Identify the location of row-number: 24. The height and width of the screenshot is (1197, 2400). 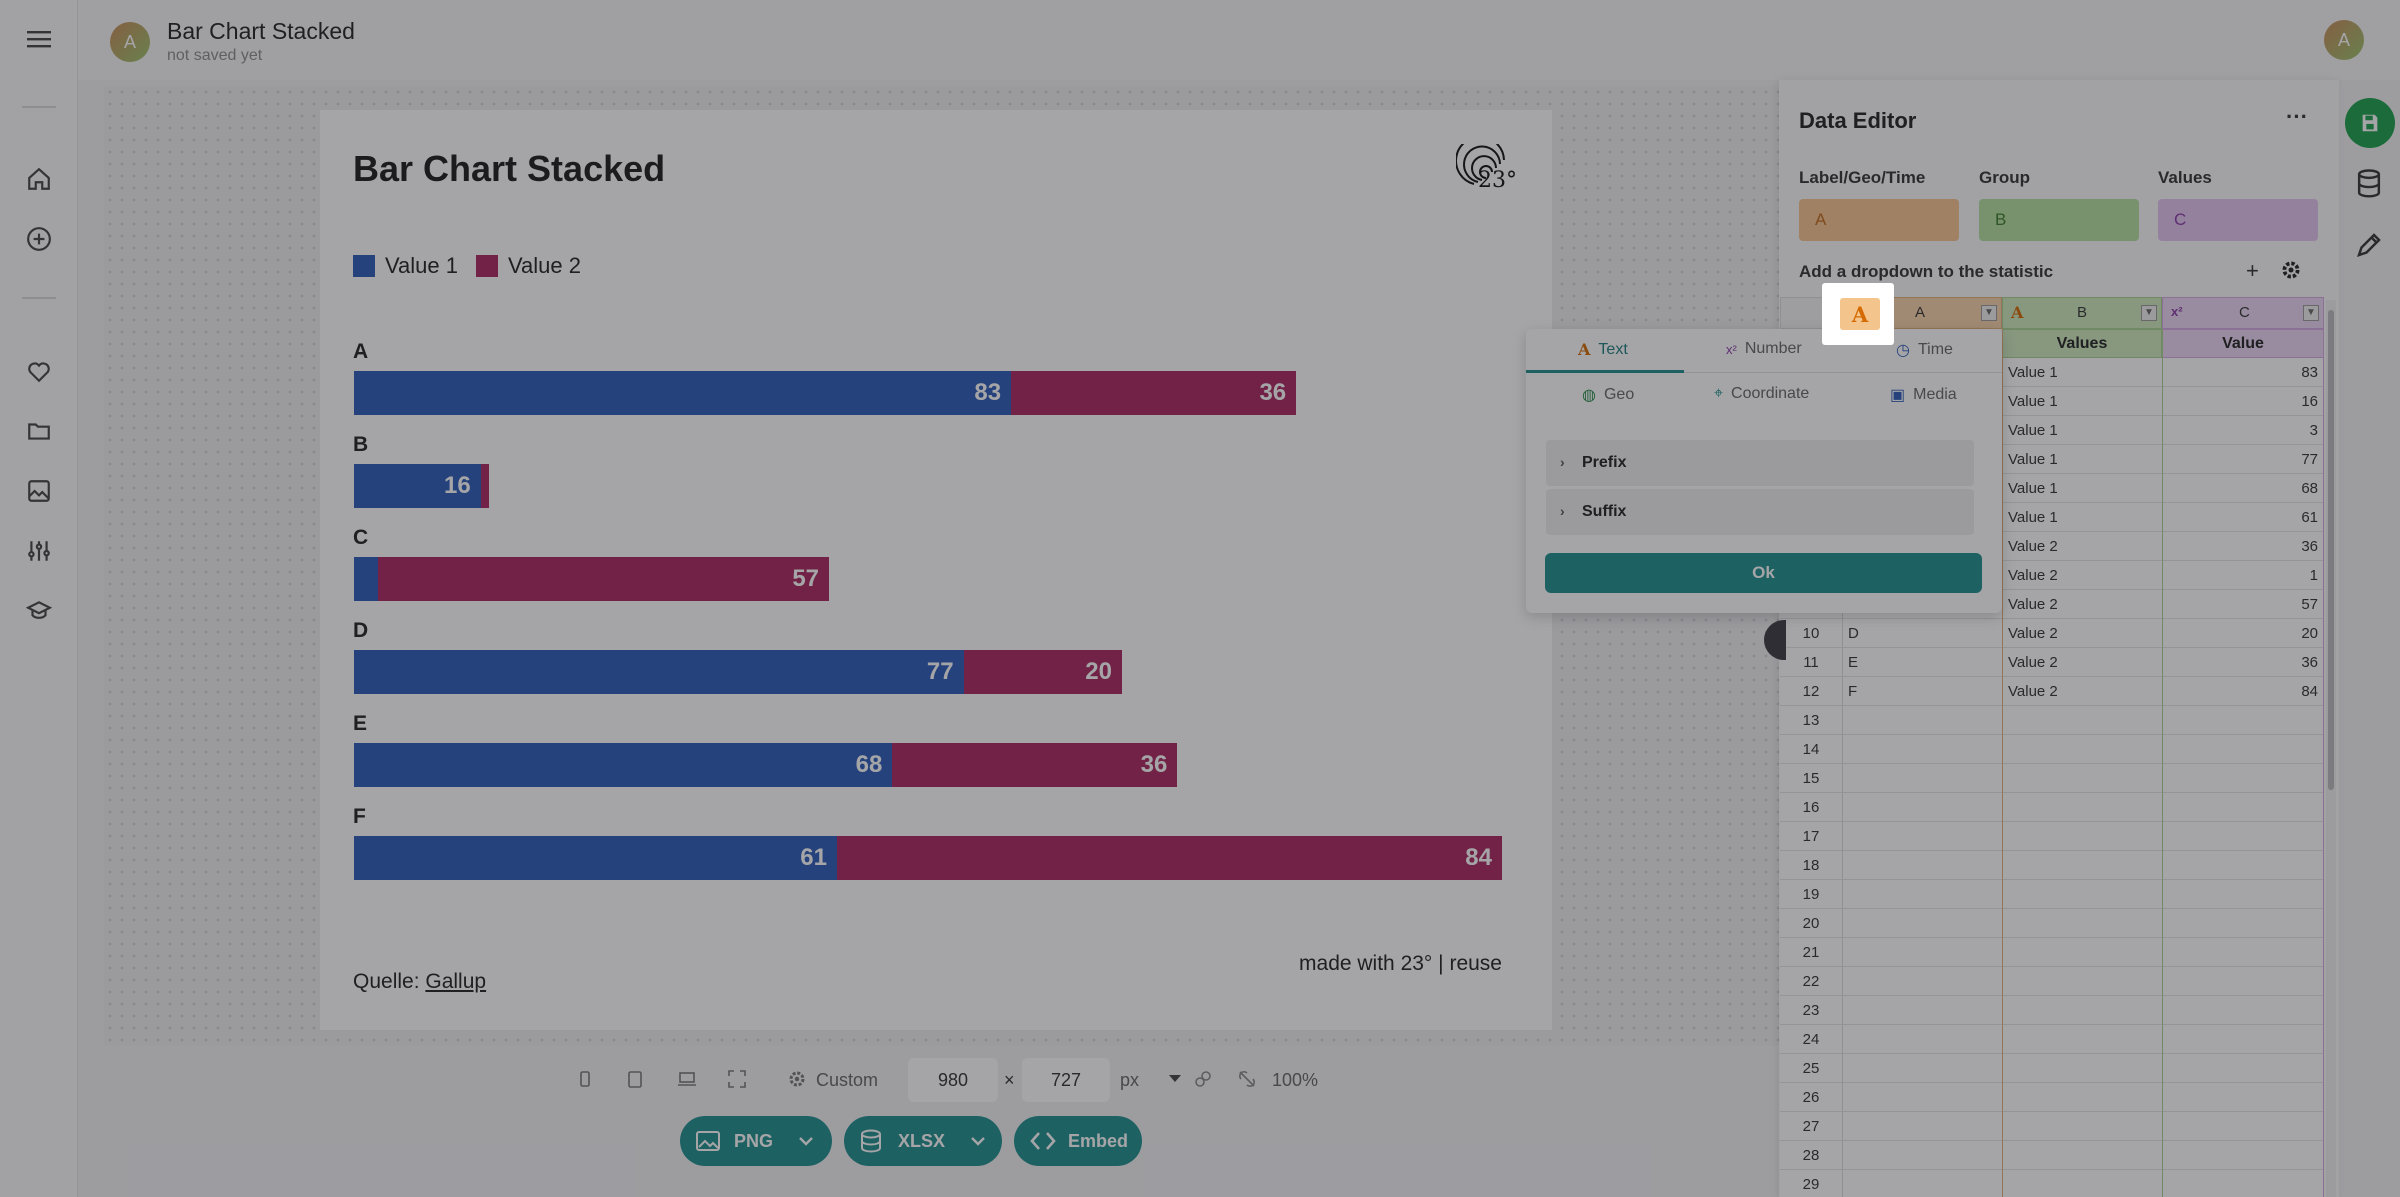
(1811, 1039).